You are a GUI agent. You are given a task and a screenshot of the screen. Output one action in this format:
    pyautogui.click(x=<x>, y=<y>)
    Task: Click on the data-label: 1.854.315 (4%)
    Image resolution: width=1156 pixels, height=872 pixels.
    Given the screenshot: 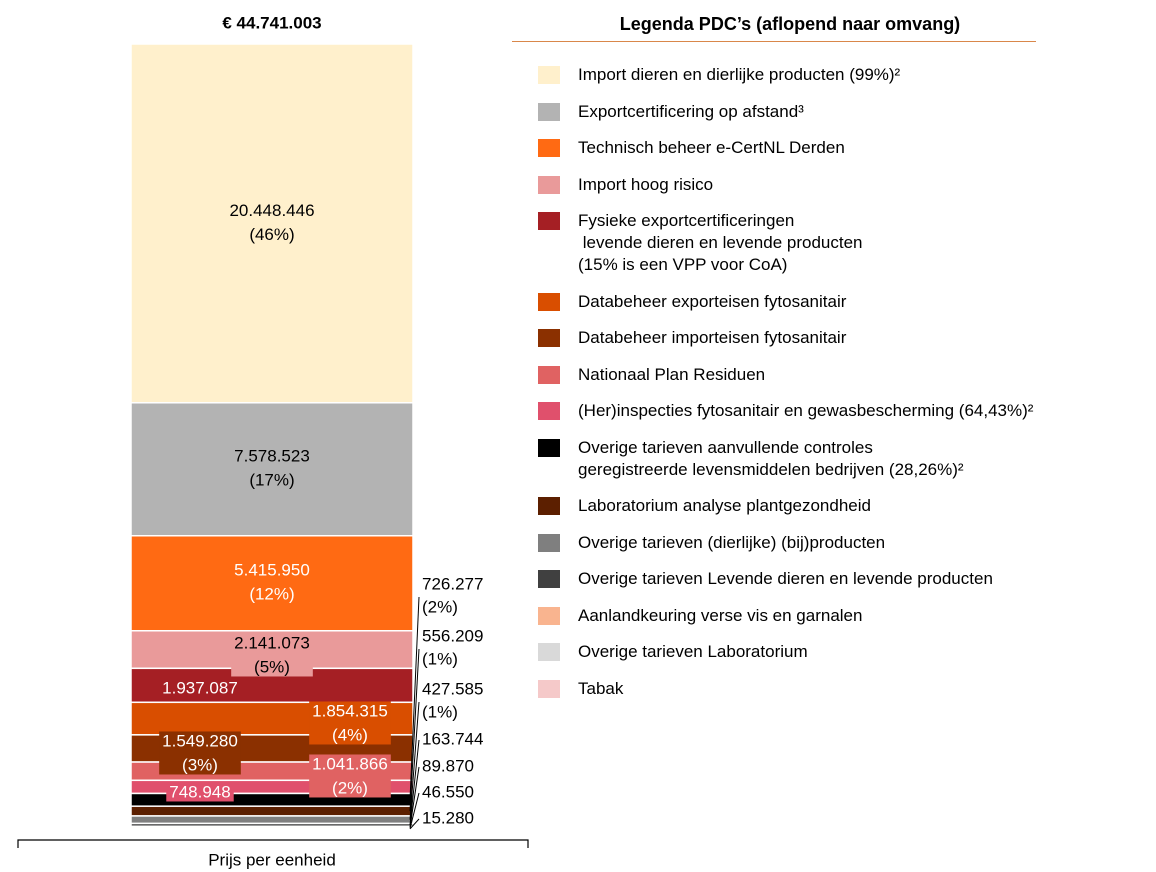 What is the action you would take?
    pyautogui.click(x=350, y=723)
    